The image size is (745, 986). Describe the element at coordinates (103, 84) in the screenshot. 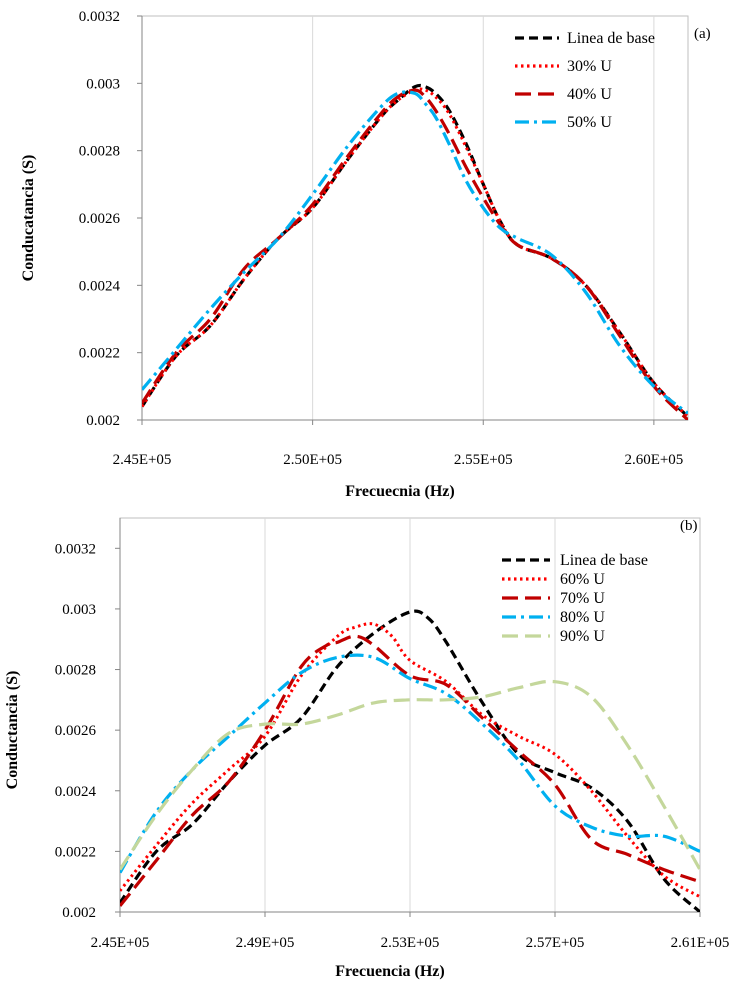

I see `panel-a-y-tick-label: 0.003` at that location.